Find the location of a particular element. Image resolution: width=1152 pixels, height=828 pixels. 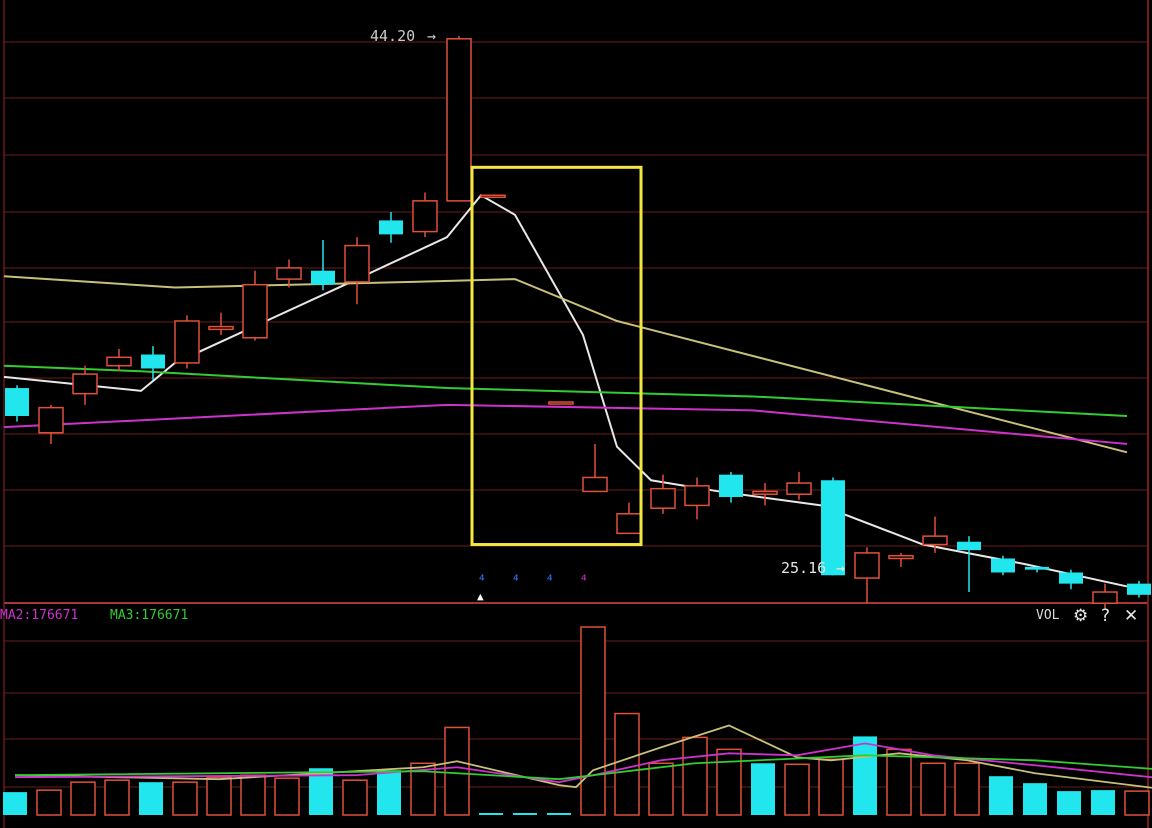

high-price-arrow-icon: → is located at coordinates (431, 36).